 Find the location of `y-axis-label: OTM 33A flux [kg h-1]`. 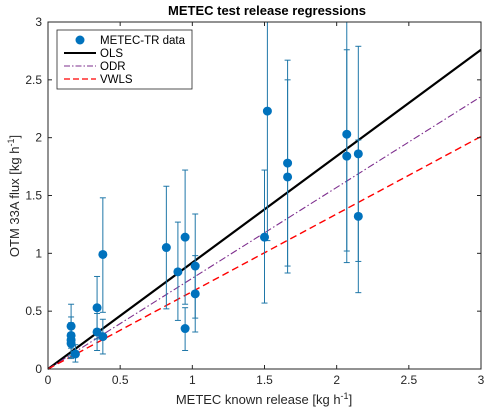

y-axis-label: OTM 33A flux [kg h-1] is located at coordinates (14, 196).